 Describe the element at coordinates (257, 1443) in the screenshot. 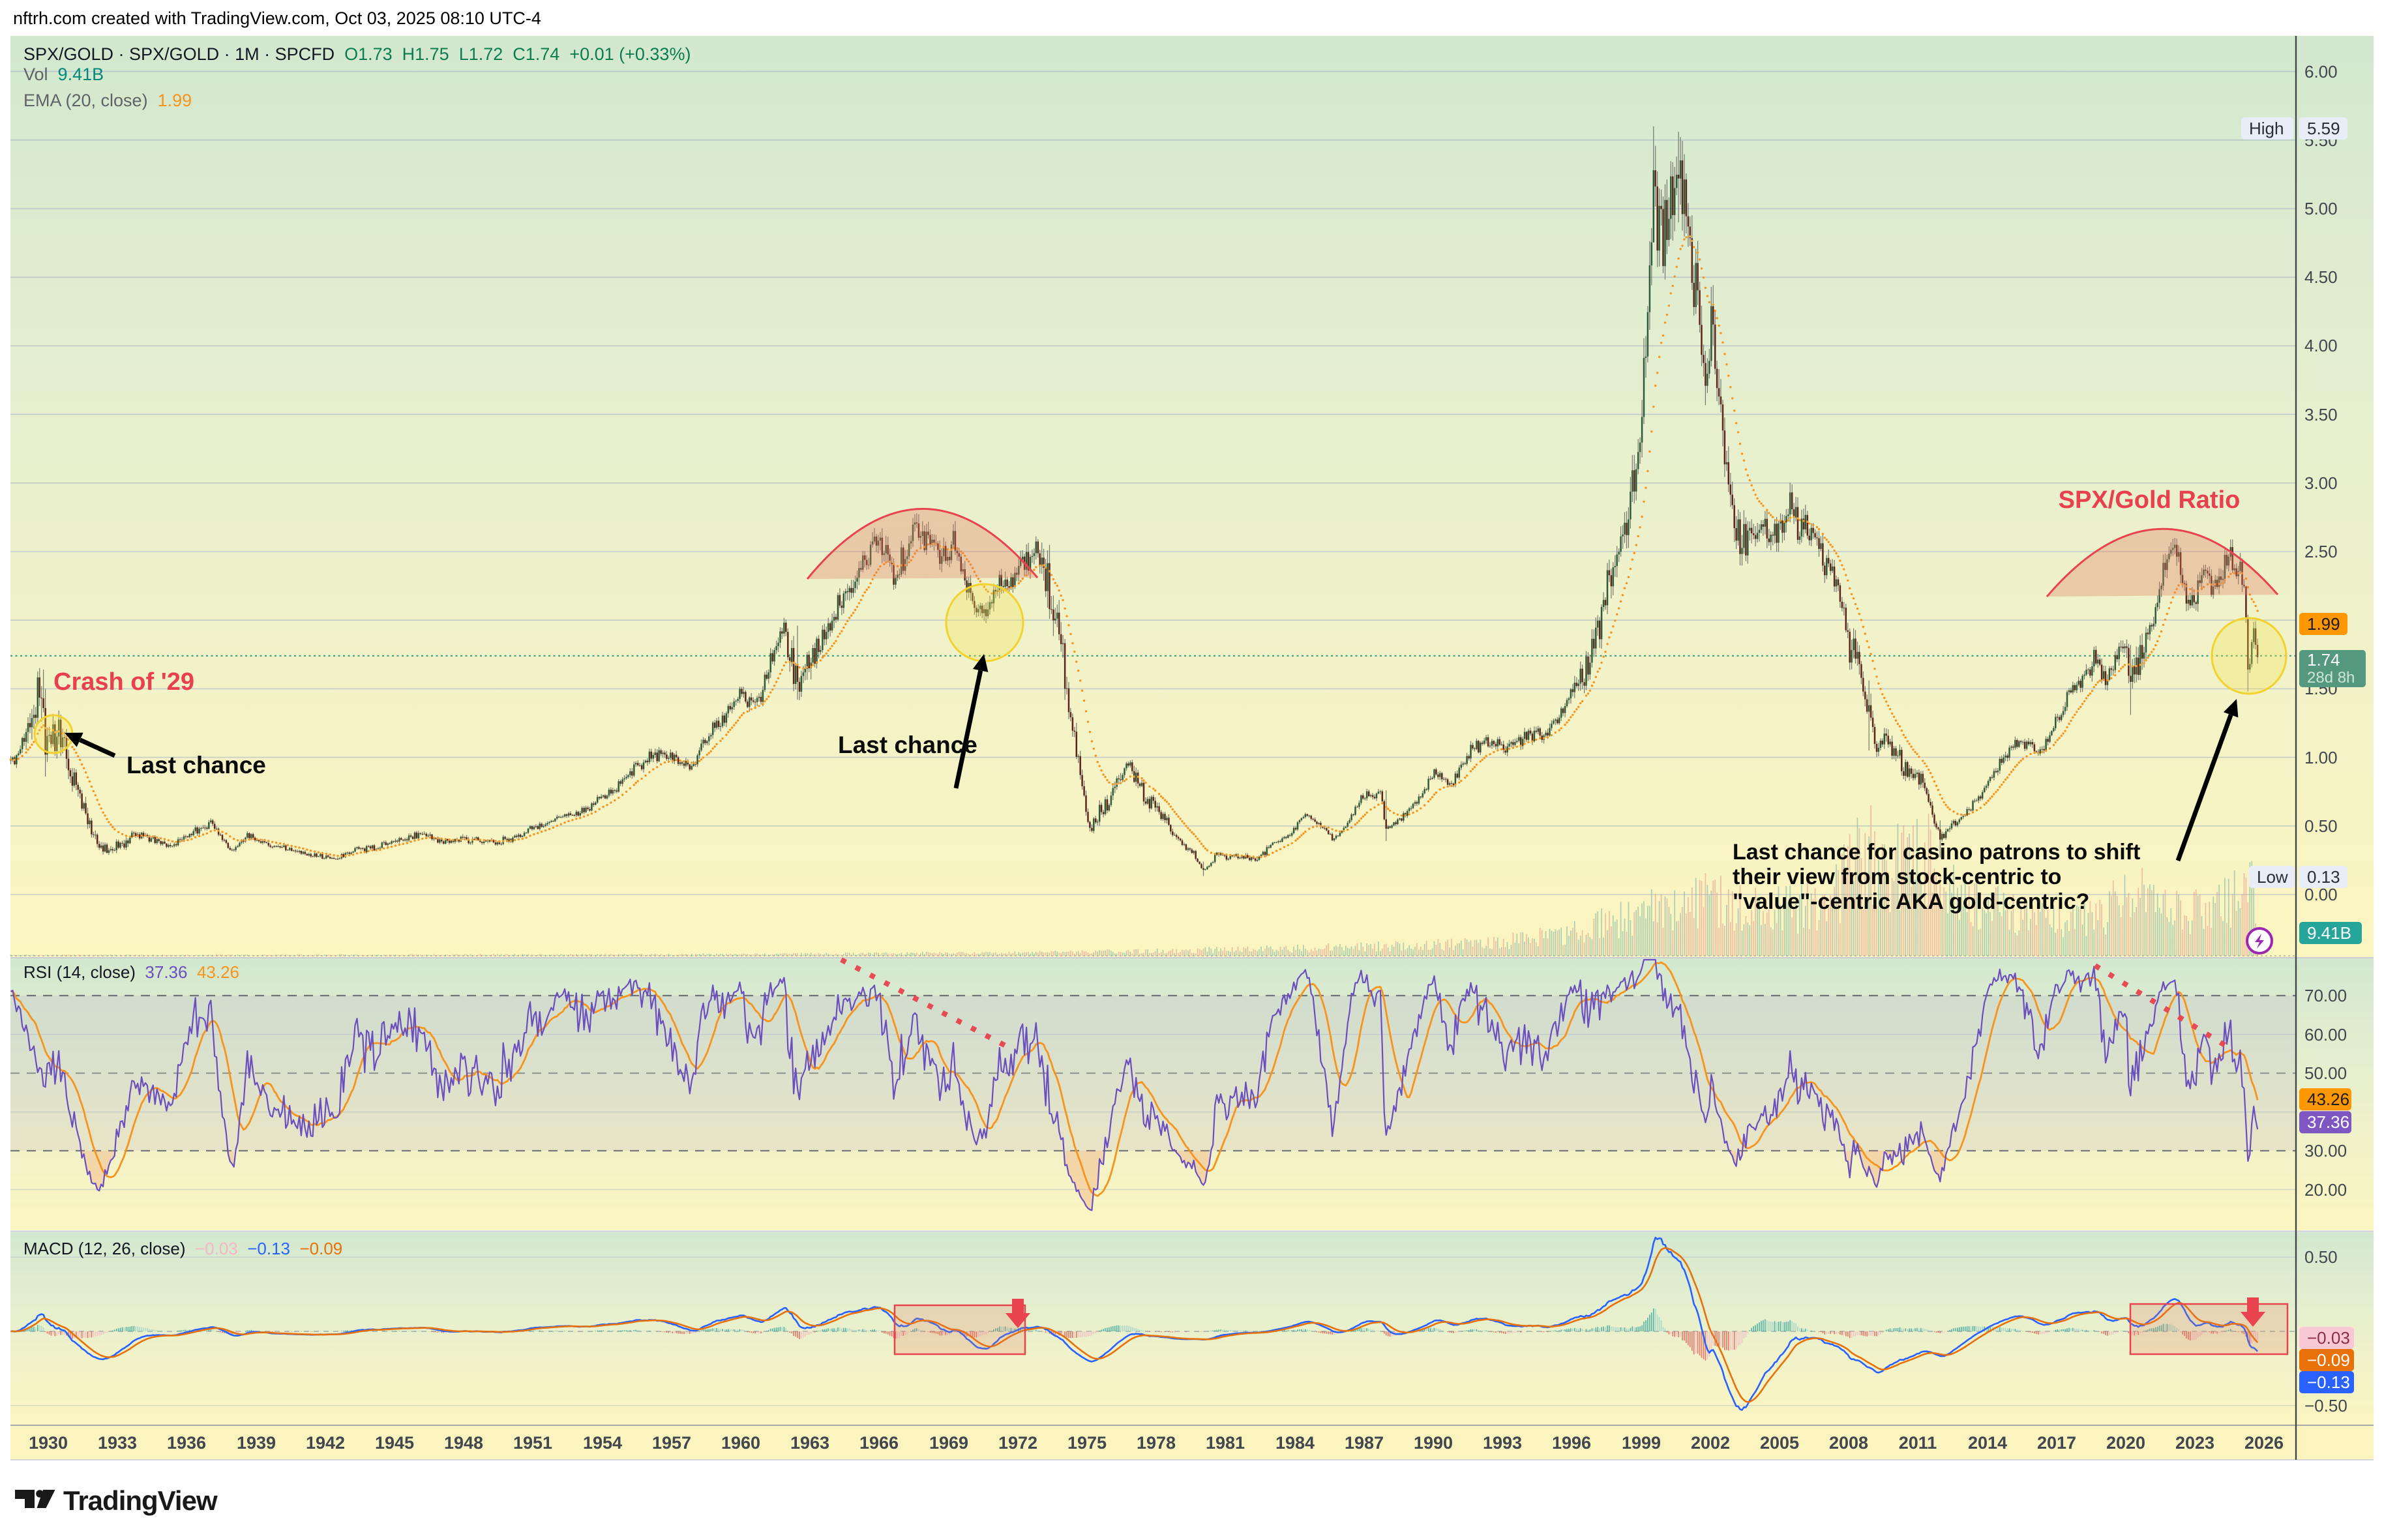

I see `svg-text: 1939` at that location.